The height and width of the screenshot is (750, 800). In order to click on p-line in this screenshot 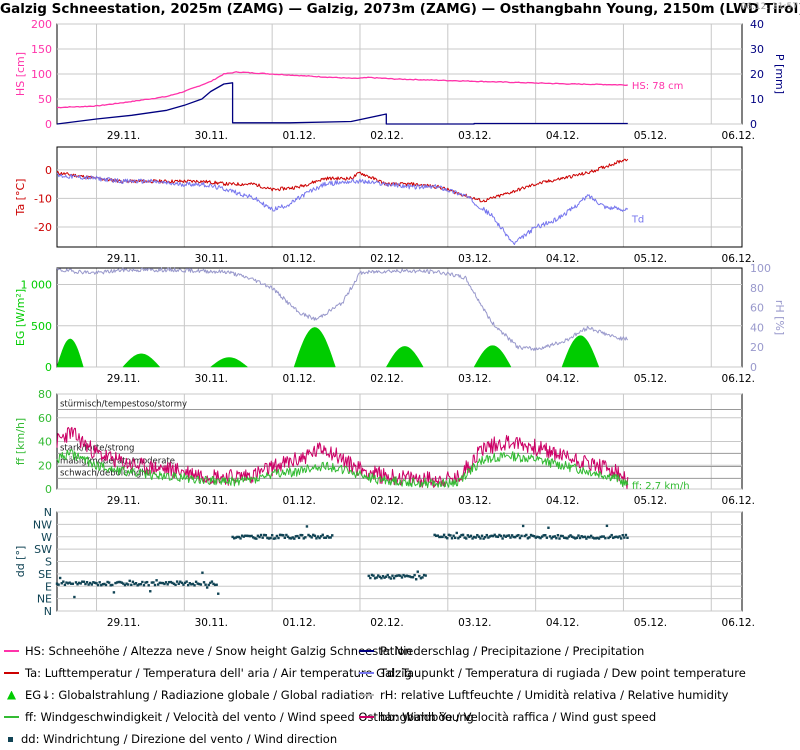, I will do `click(342, 103)`.